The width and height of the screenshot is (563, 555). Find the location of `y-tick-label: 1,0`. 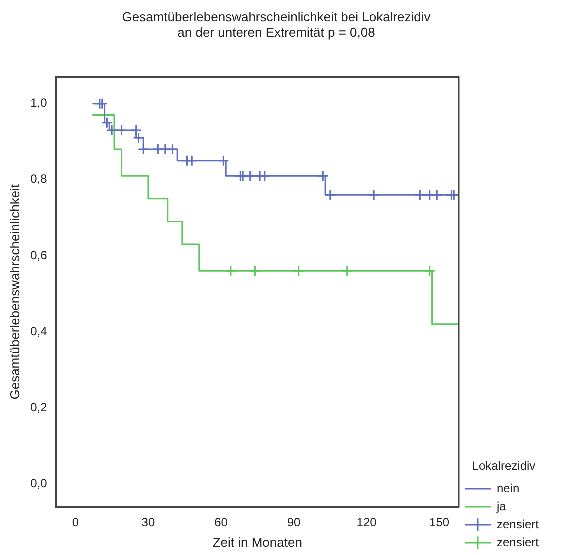

y-tick-label: 1,0 is located at coordinates (39, 103).